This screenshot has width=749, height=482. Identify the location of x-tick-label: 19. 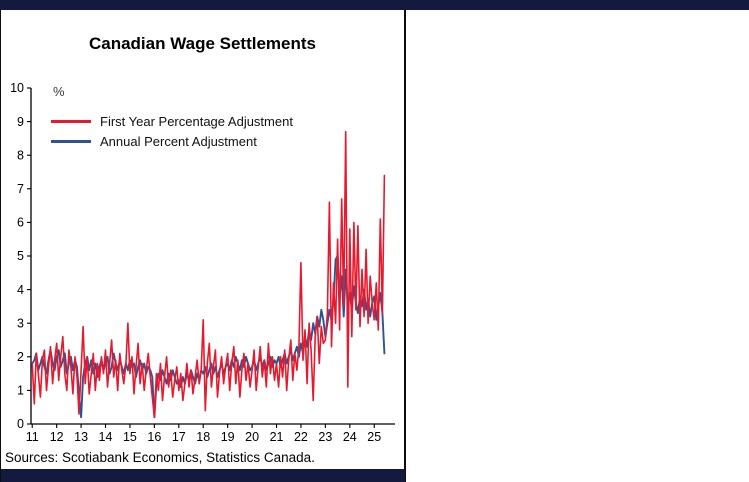
(228, 437).